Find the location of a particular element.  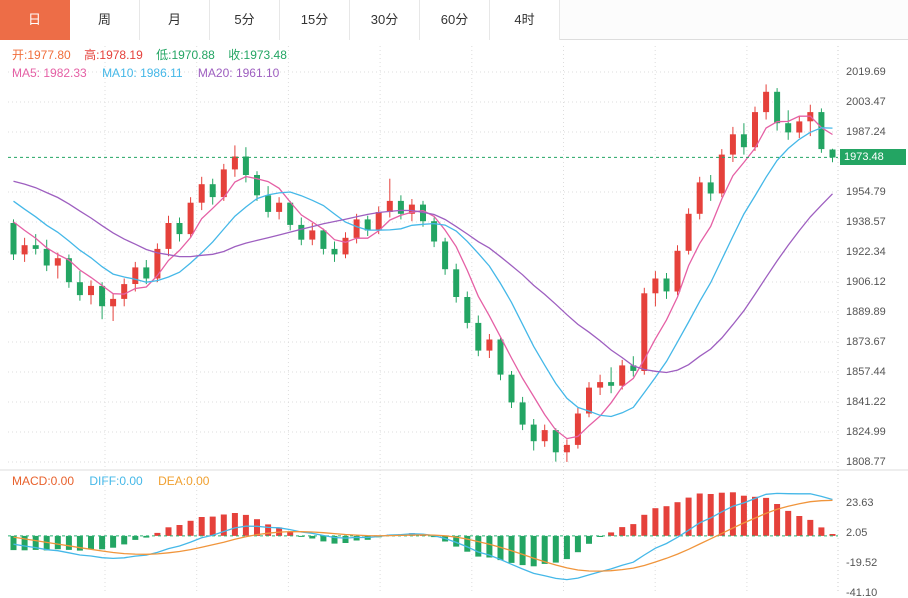

tab-day: 日 is located at coordinates (35, 20).